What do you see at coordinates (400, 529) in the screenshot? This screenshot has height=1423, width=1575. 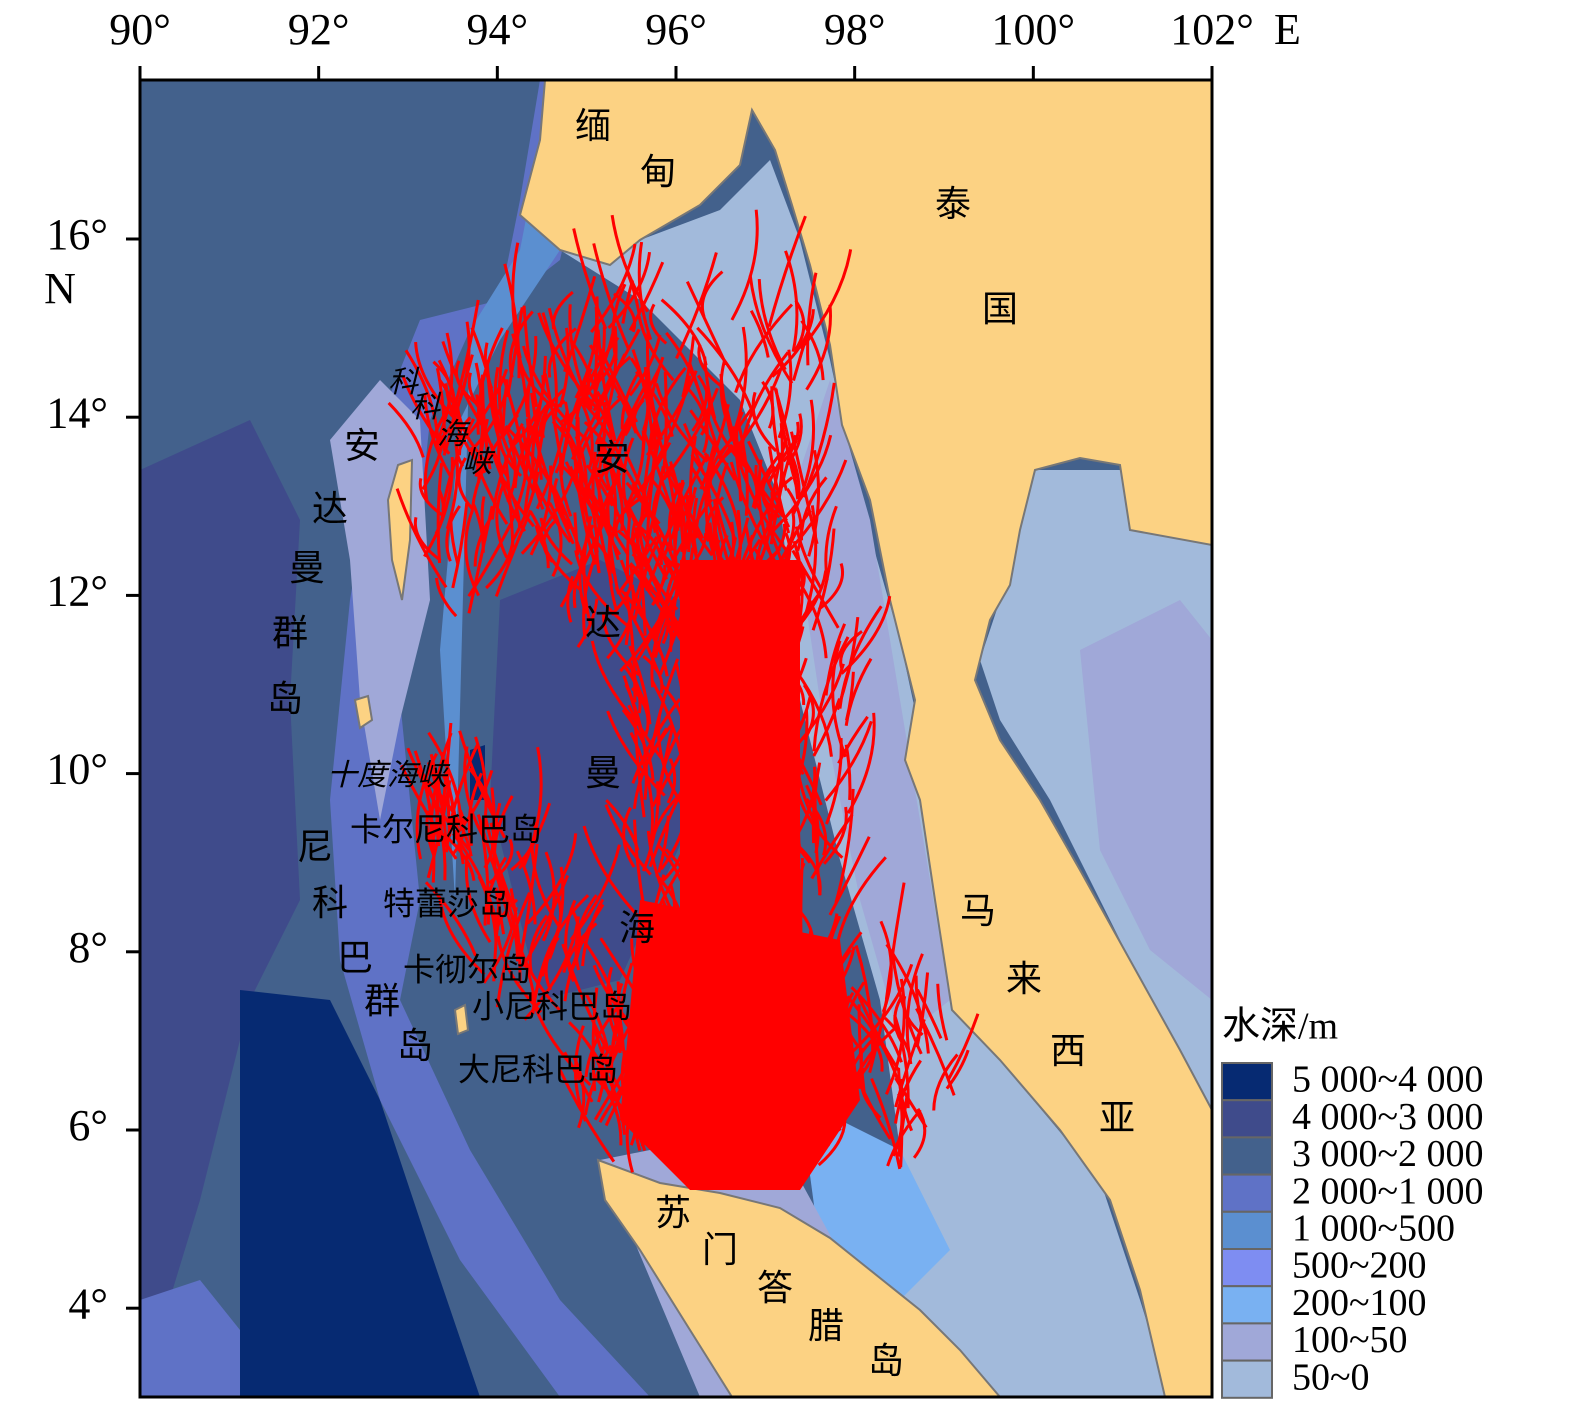 I see `island` at bounding box center [400, 529].